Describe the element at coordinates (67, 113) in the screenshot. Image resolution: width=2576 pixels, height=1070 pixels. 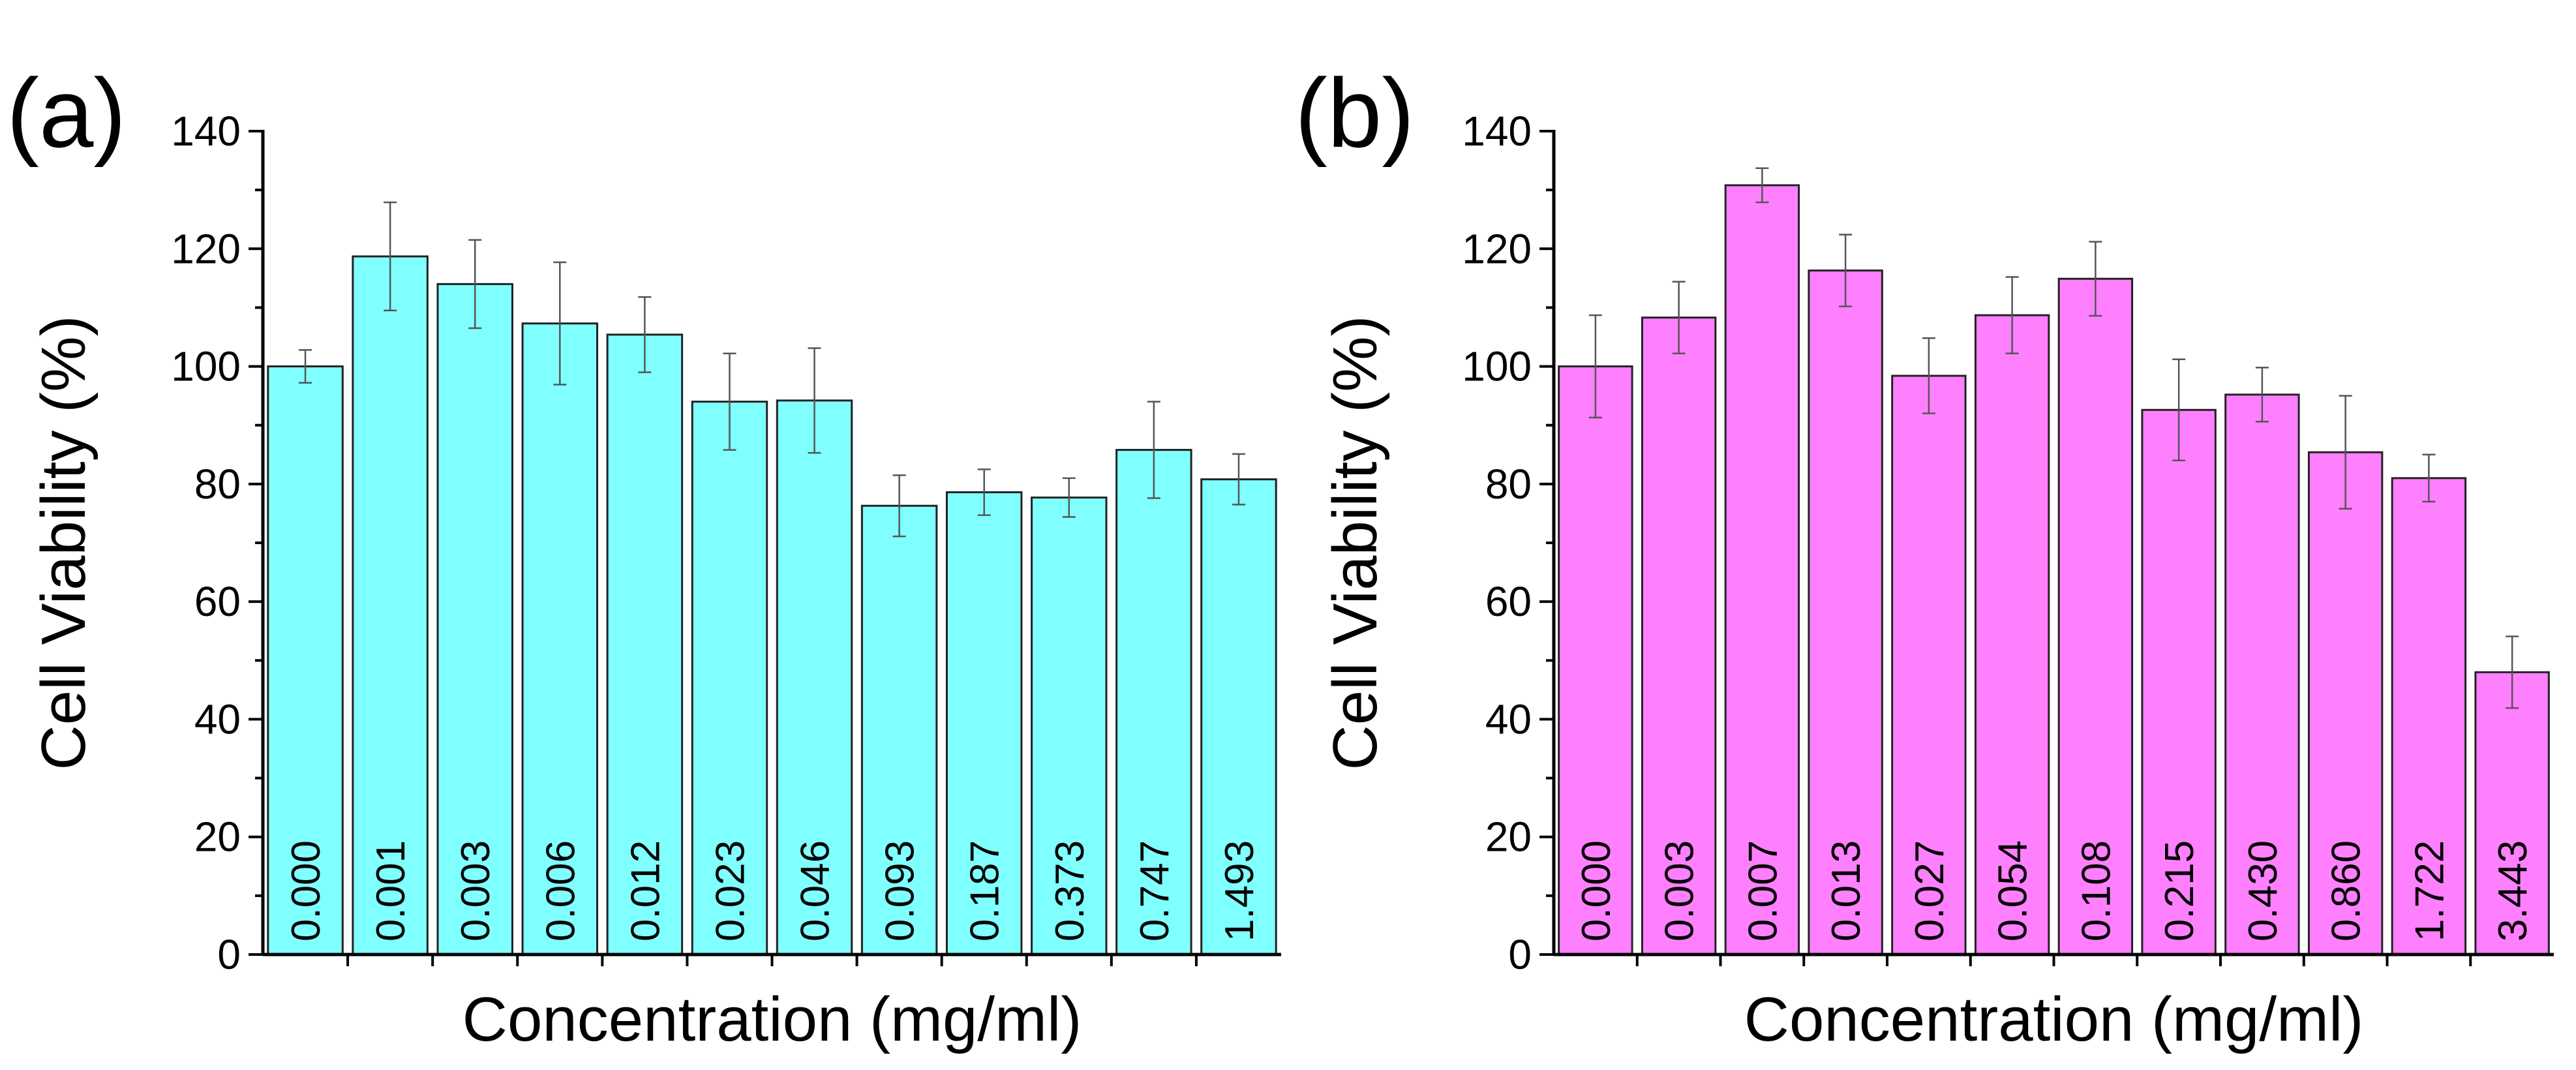
I see `panel-label: (a)` at that location.